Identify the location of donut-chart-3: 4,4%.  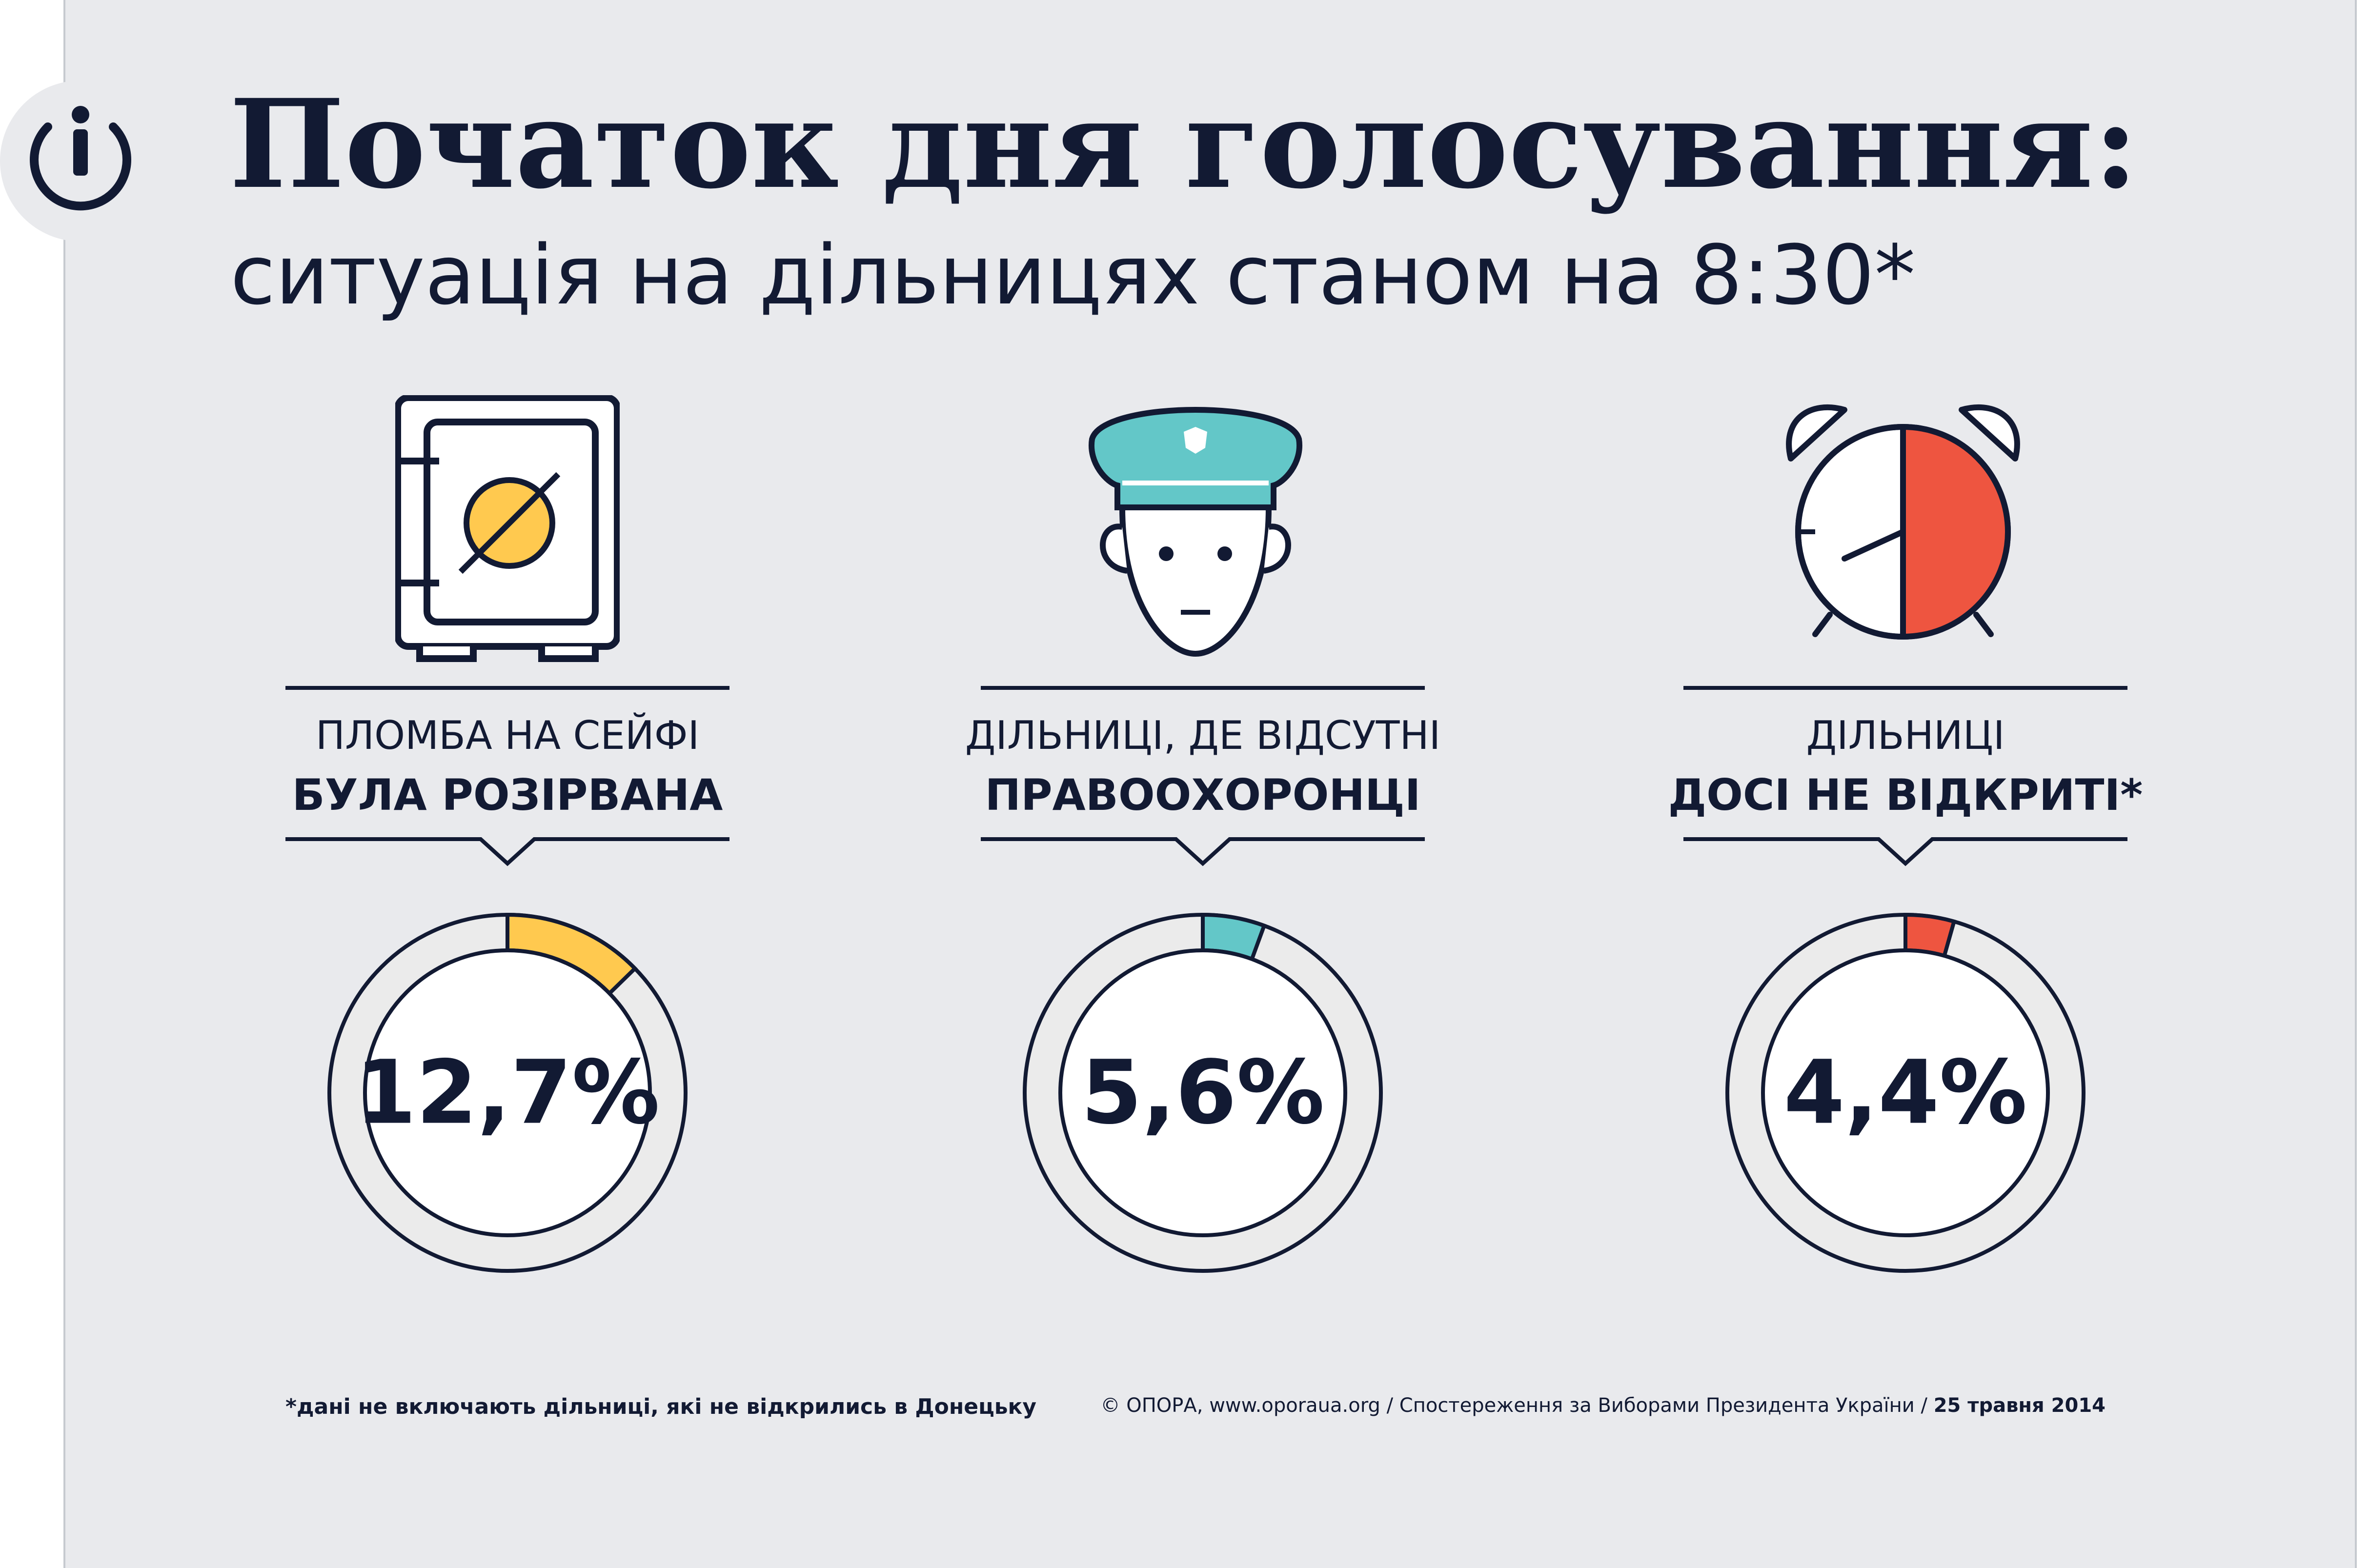
(1905, 1092).